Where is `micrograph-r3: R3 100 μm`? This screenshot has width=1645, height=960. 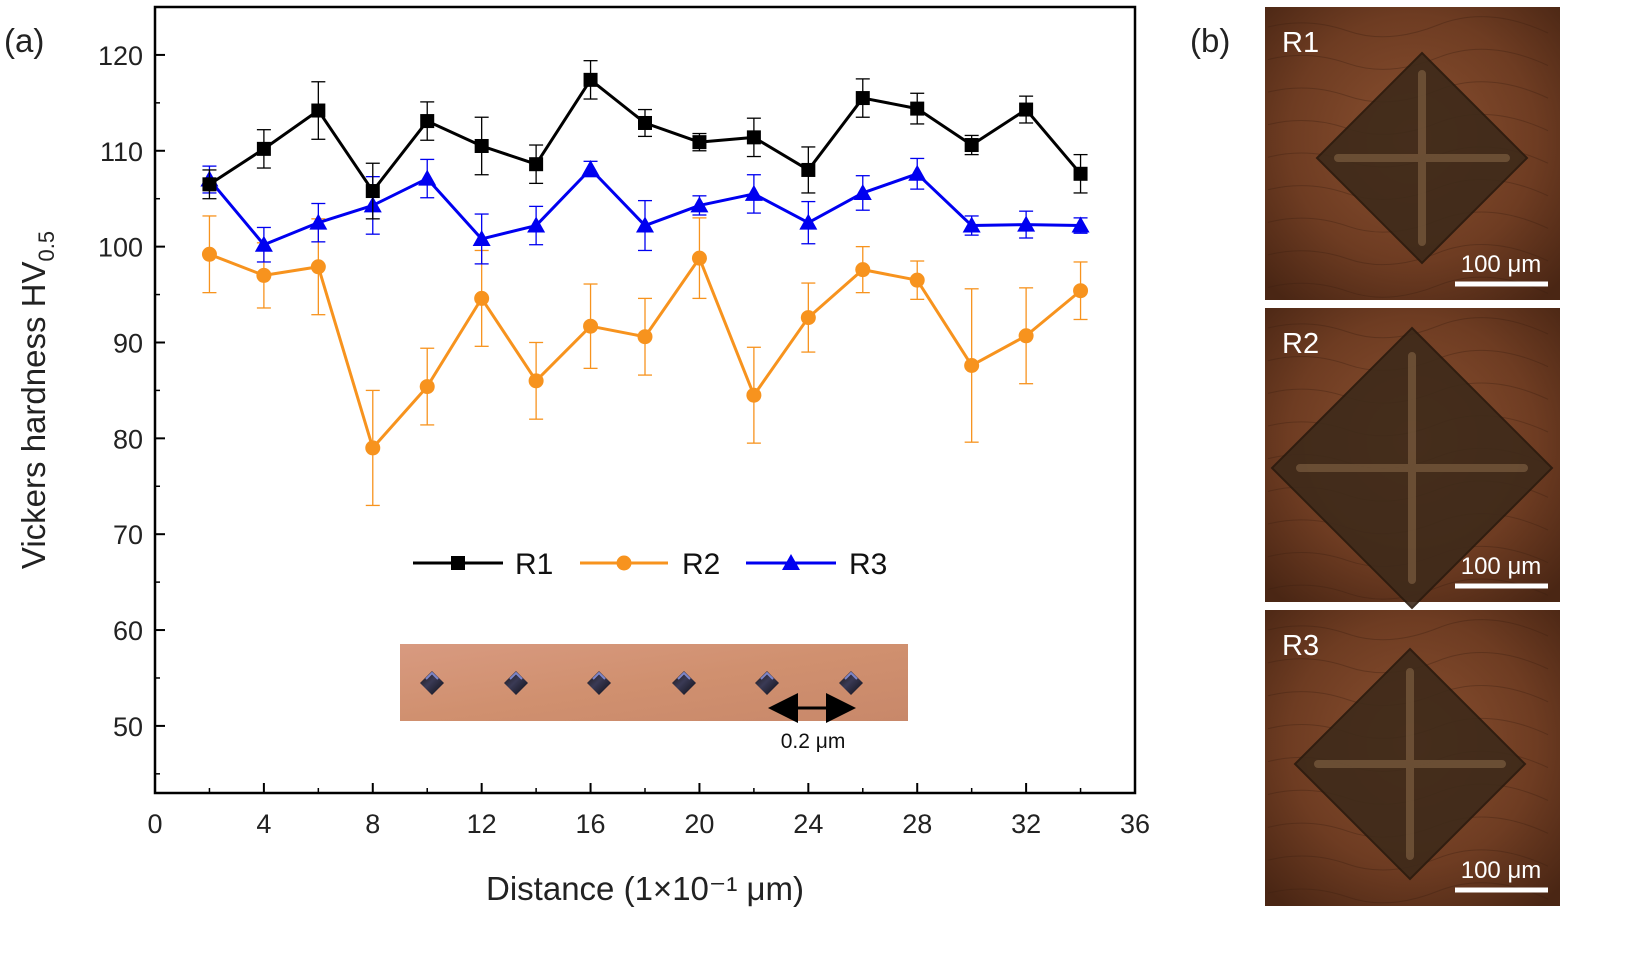
micrograph-r3: R3 100 μm is located at coordinates (1412, 758).